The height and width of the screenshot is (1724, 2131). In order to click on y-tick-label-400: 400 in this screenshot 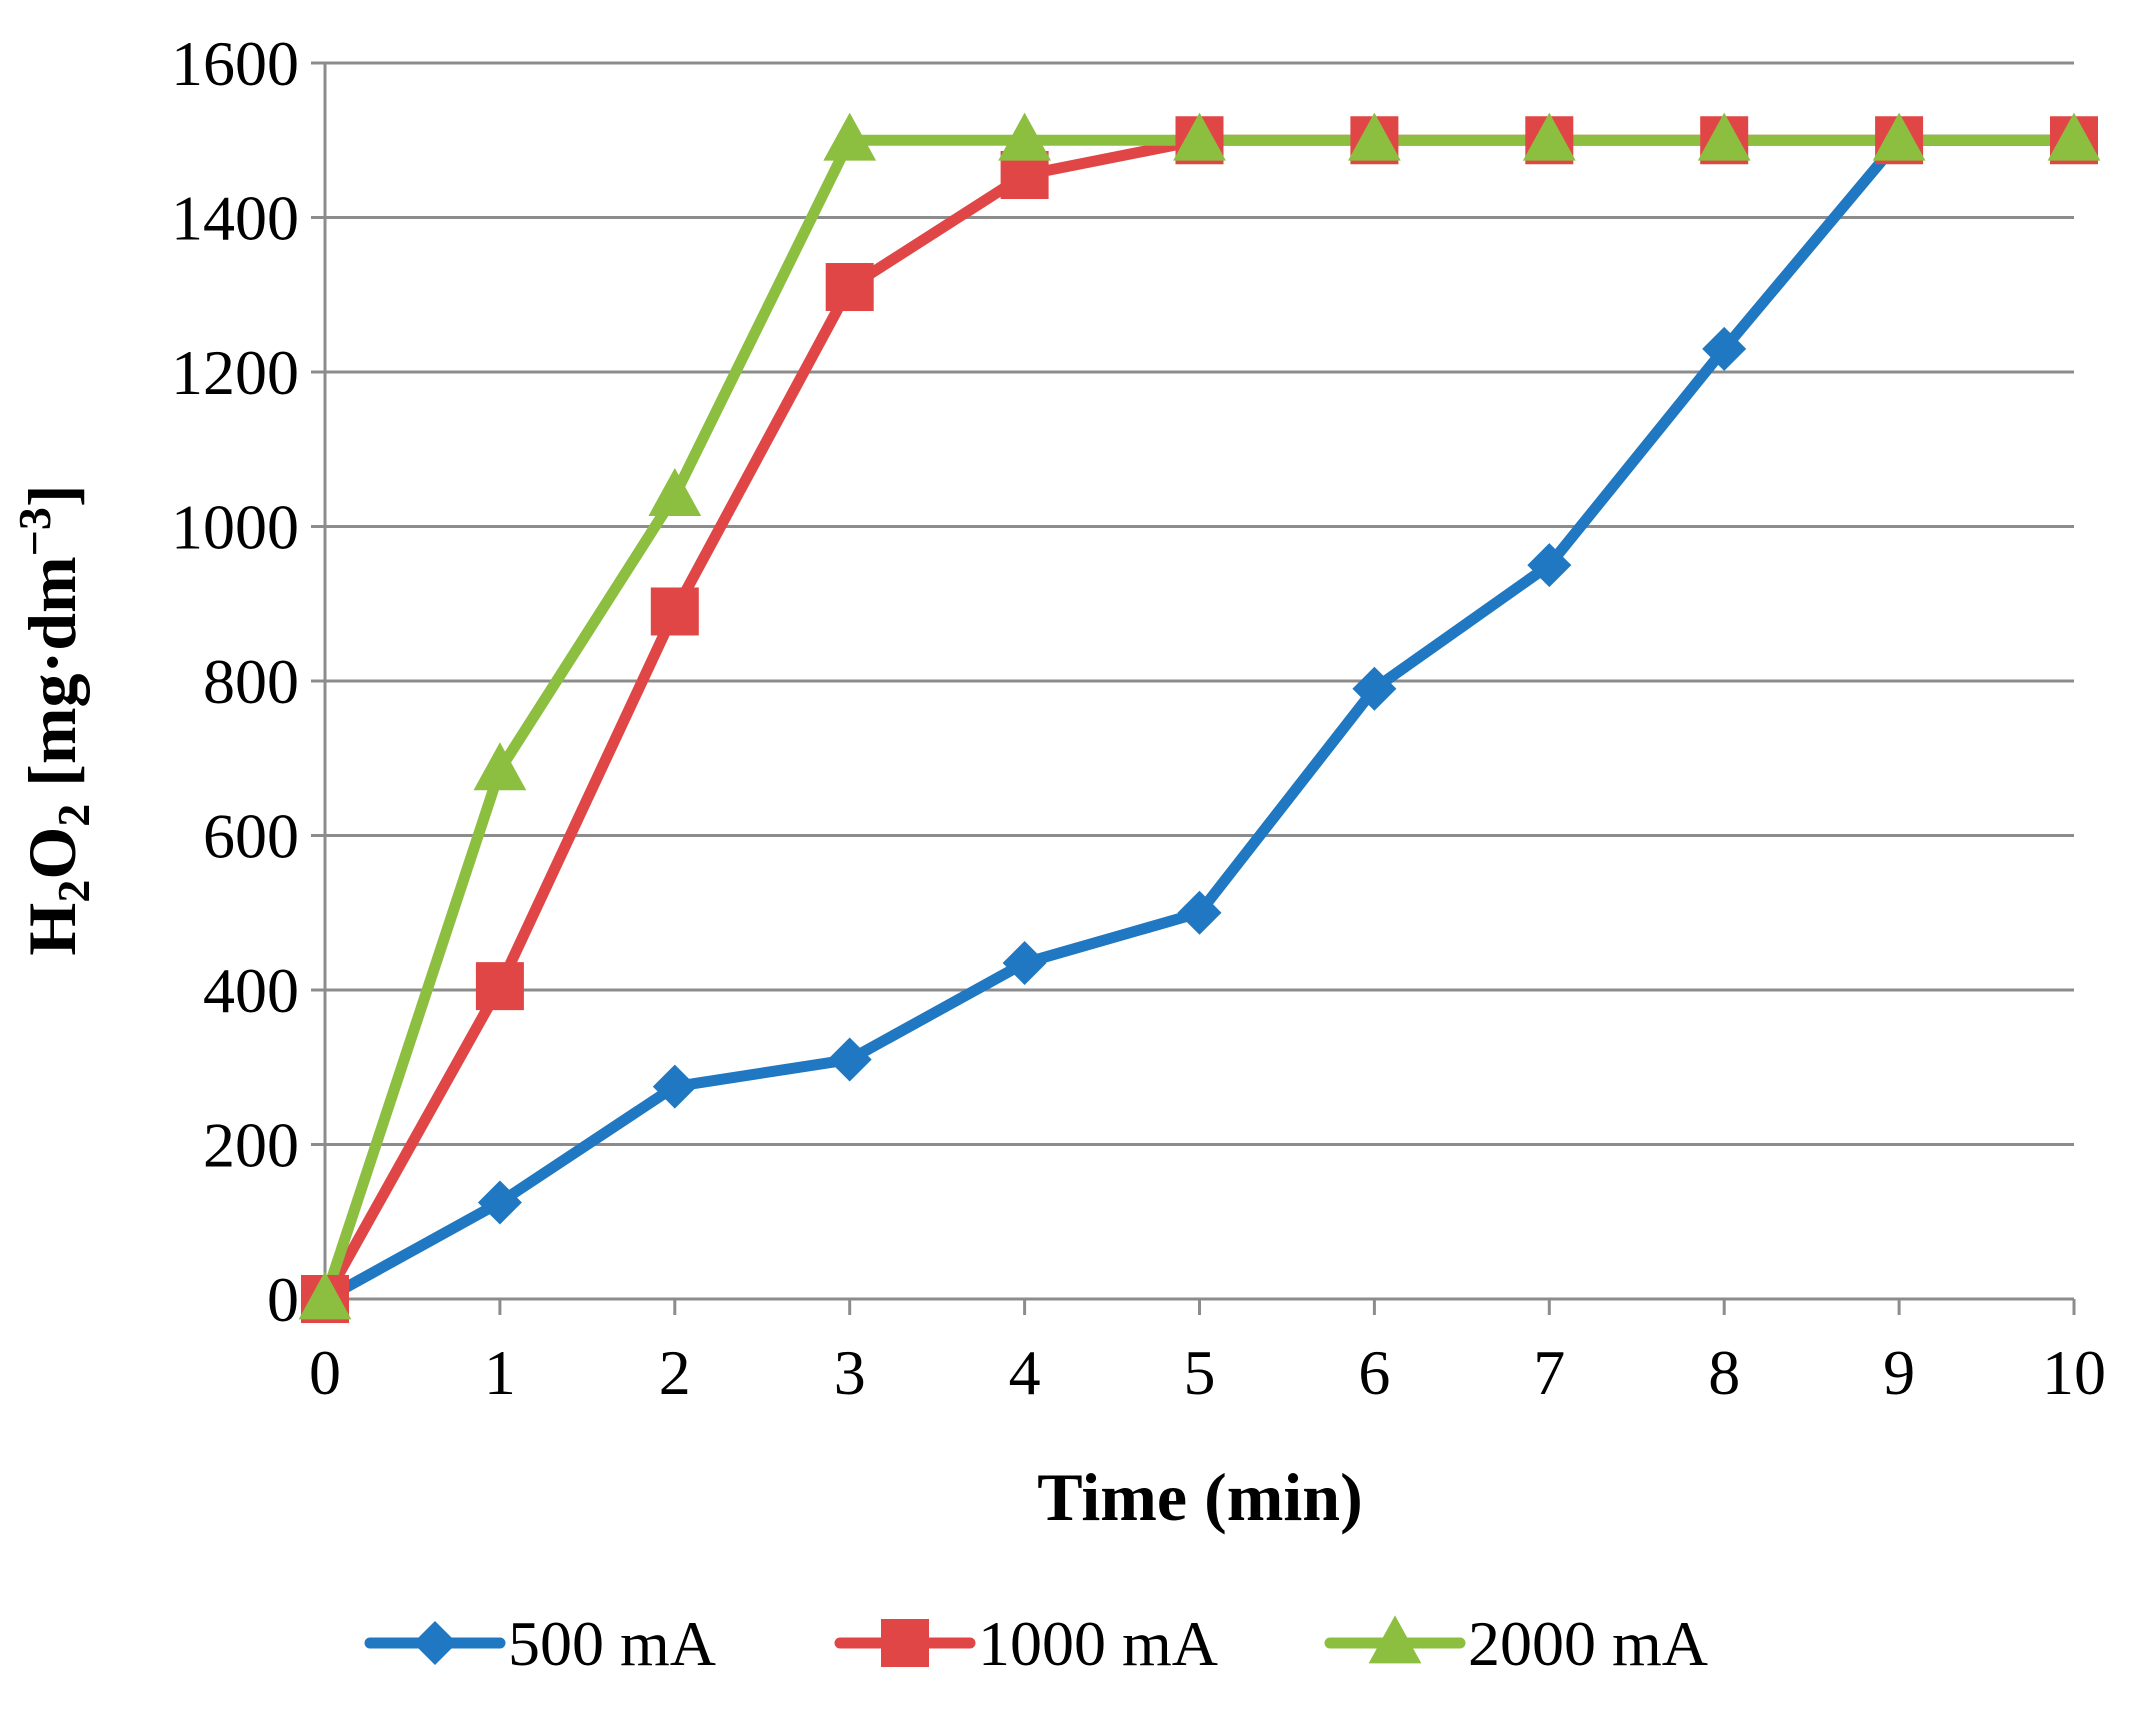, I will do `click(251, 990)`.